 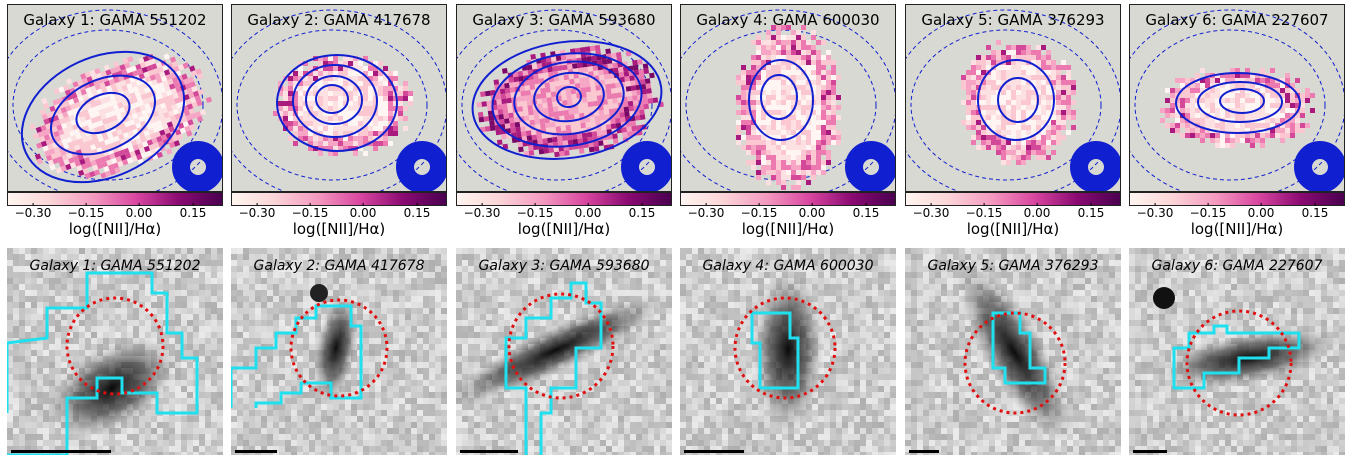 I want to click on map-title: Galaxy 6: GAMA 227607, so click(x=1237, y=20).